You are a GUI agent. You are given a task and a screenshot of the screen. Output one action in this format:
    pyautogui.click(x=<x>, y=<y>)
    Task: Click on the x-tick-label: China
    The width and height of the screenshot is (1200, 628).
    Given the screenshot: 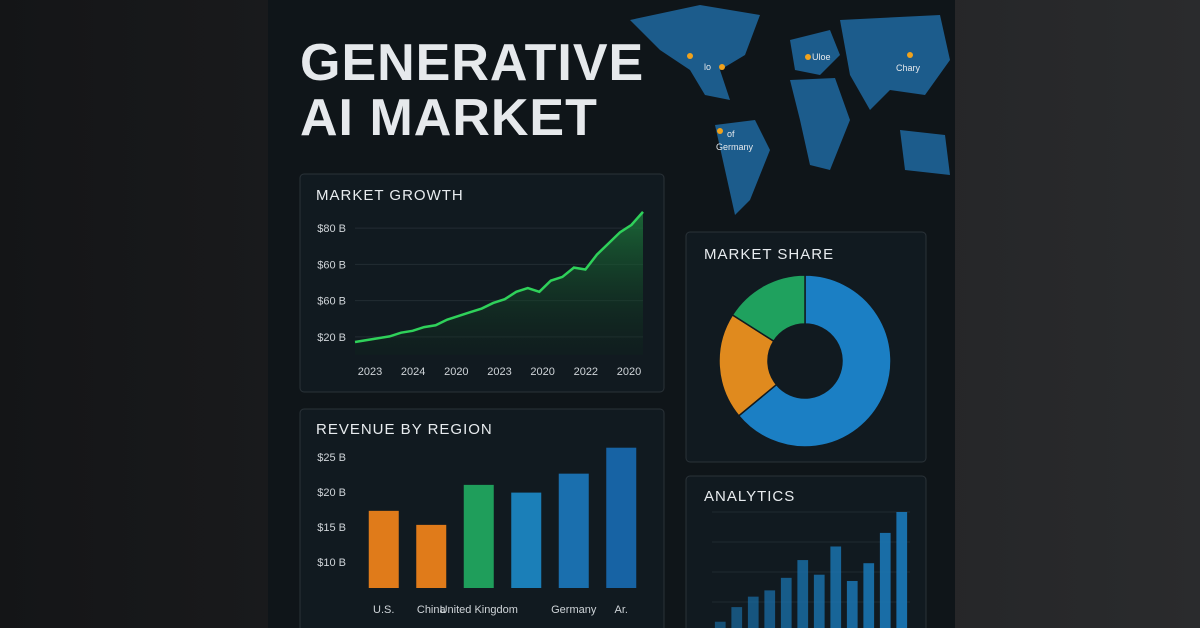 What is the action you would take?
    pyautogui.click(x=432, y=610)
    